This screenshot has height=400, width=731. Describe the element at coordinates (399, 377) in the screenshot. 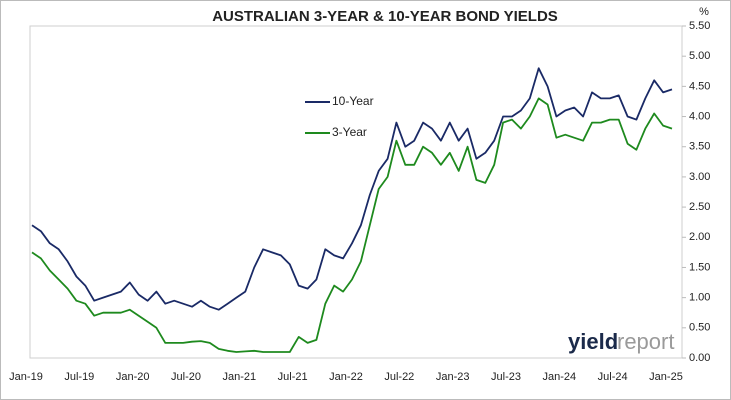

I see `x-tick-label: Jul-22` at that location.